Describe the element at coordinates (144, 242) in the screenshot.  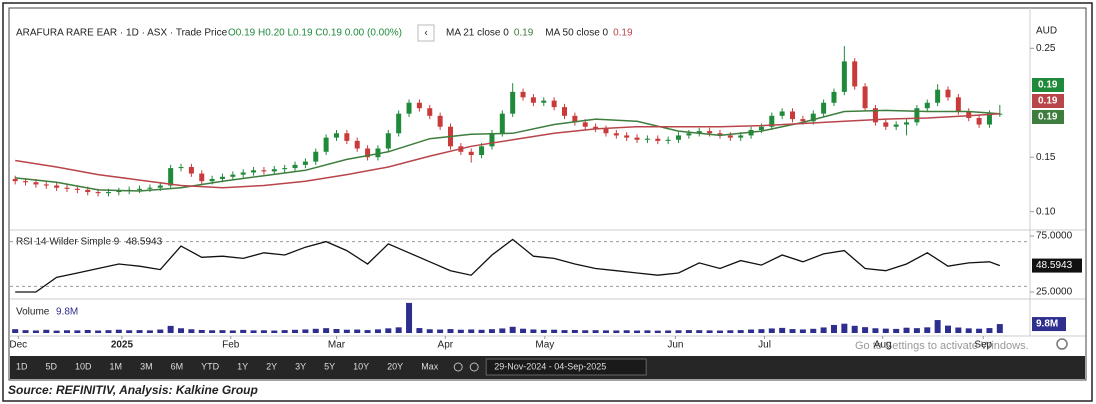
I see `rsi-header-value: 48.5943` at that location.